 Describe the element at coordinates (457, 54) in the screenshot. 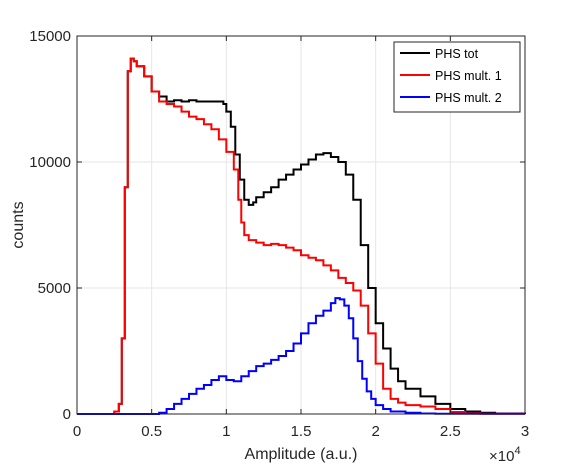

I see `legend-label-phs-tot: PHS tot` at that location.